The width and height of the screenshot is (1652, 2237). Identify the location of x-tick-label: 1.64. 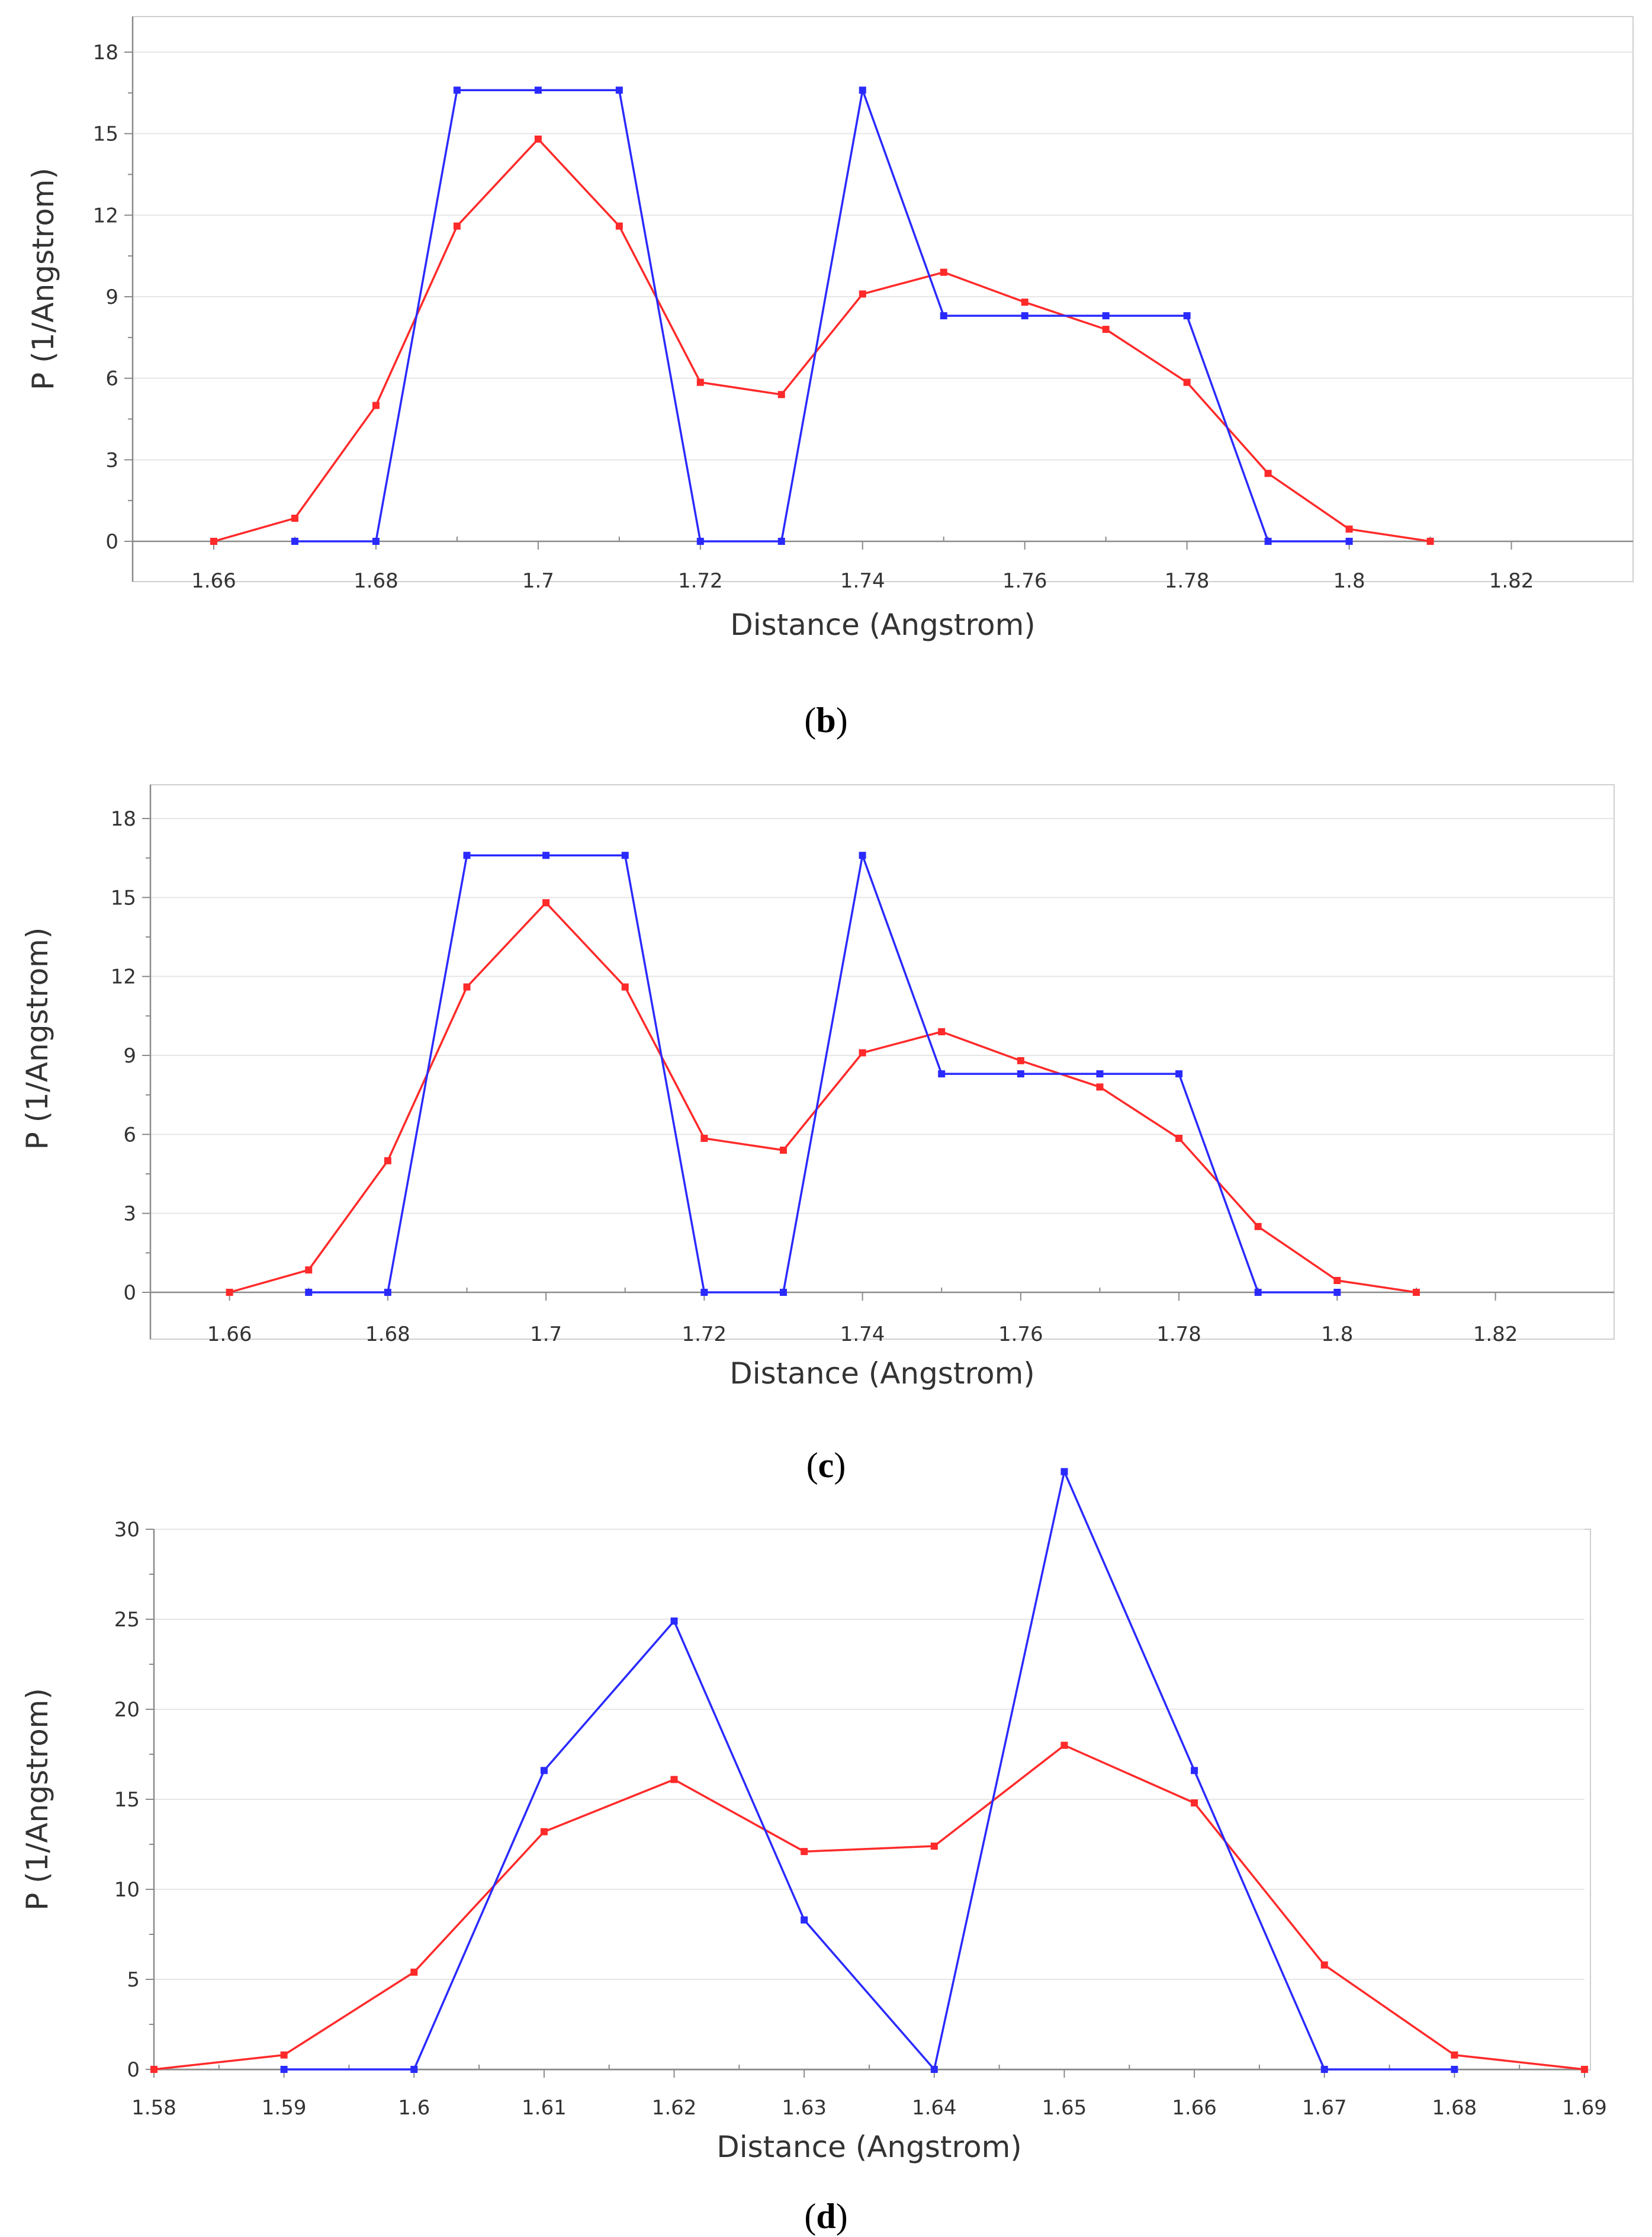
(934, 2108).